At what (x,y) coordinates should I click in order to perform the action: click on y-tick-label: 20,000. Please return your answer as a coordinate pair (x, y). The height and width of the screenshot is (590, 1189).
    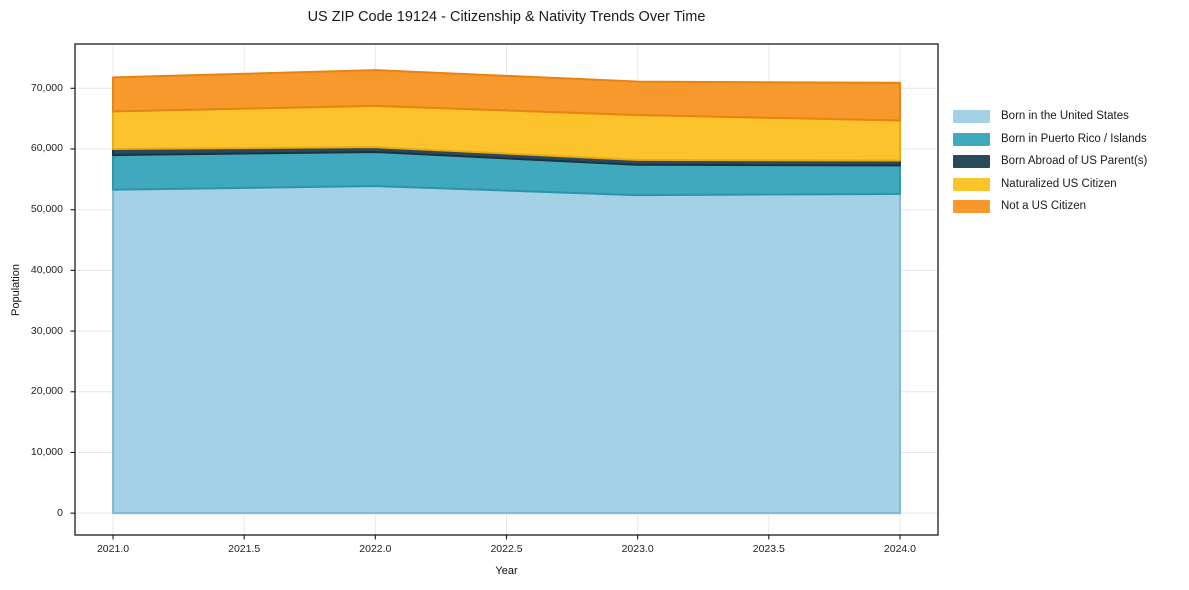
    Looking at the image, I should click on (46, 391).